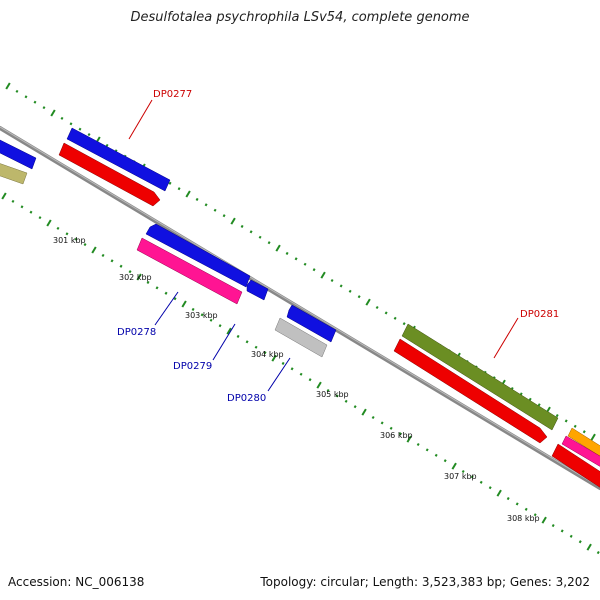 The image size is (600, 600). What do you see at coordinates (311, 323) in the screenshot?
I see `feature-dp0280-blue` at bounding box center [311, 323].